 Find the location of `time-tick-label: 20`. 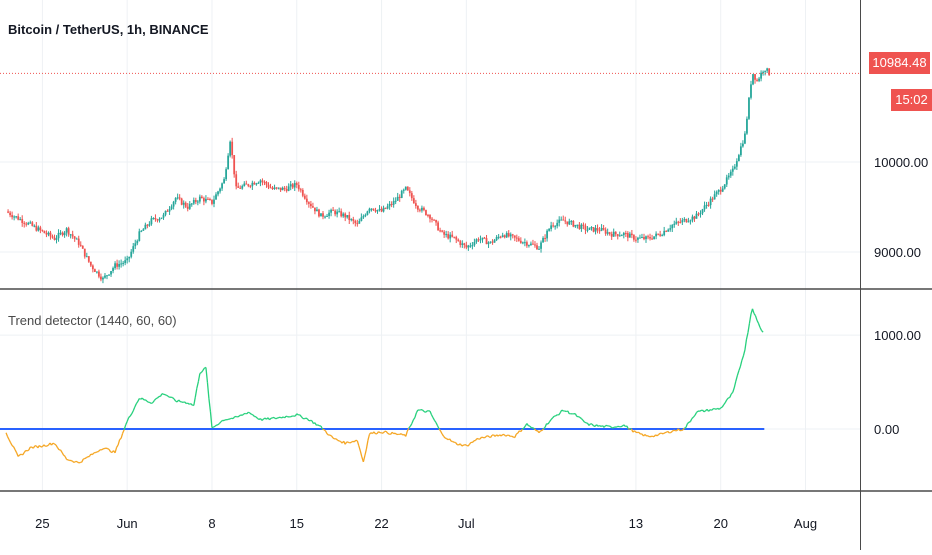

time-tick-label: 20 is located at coordinates (720, 523).